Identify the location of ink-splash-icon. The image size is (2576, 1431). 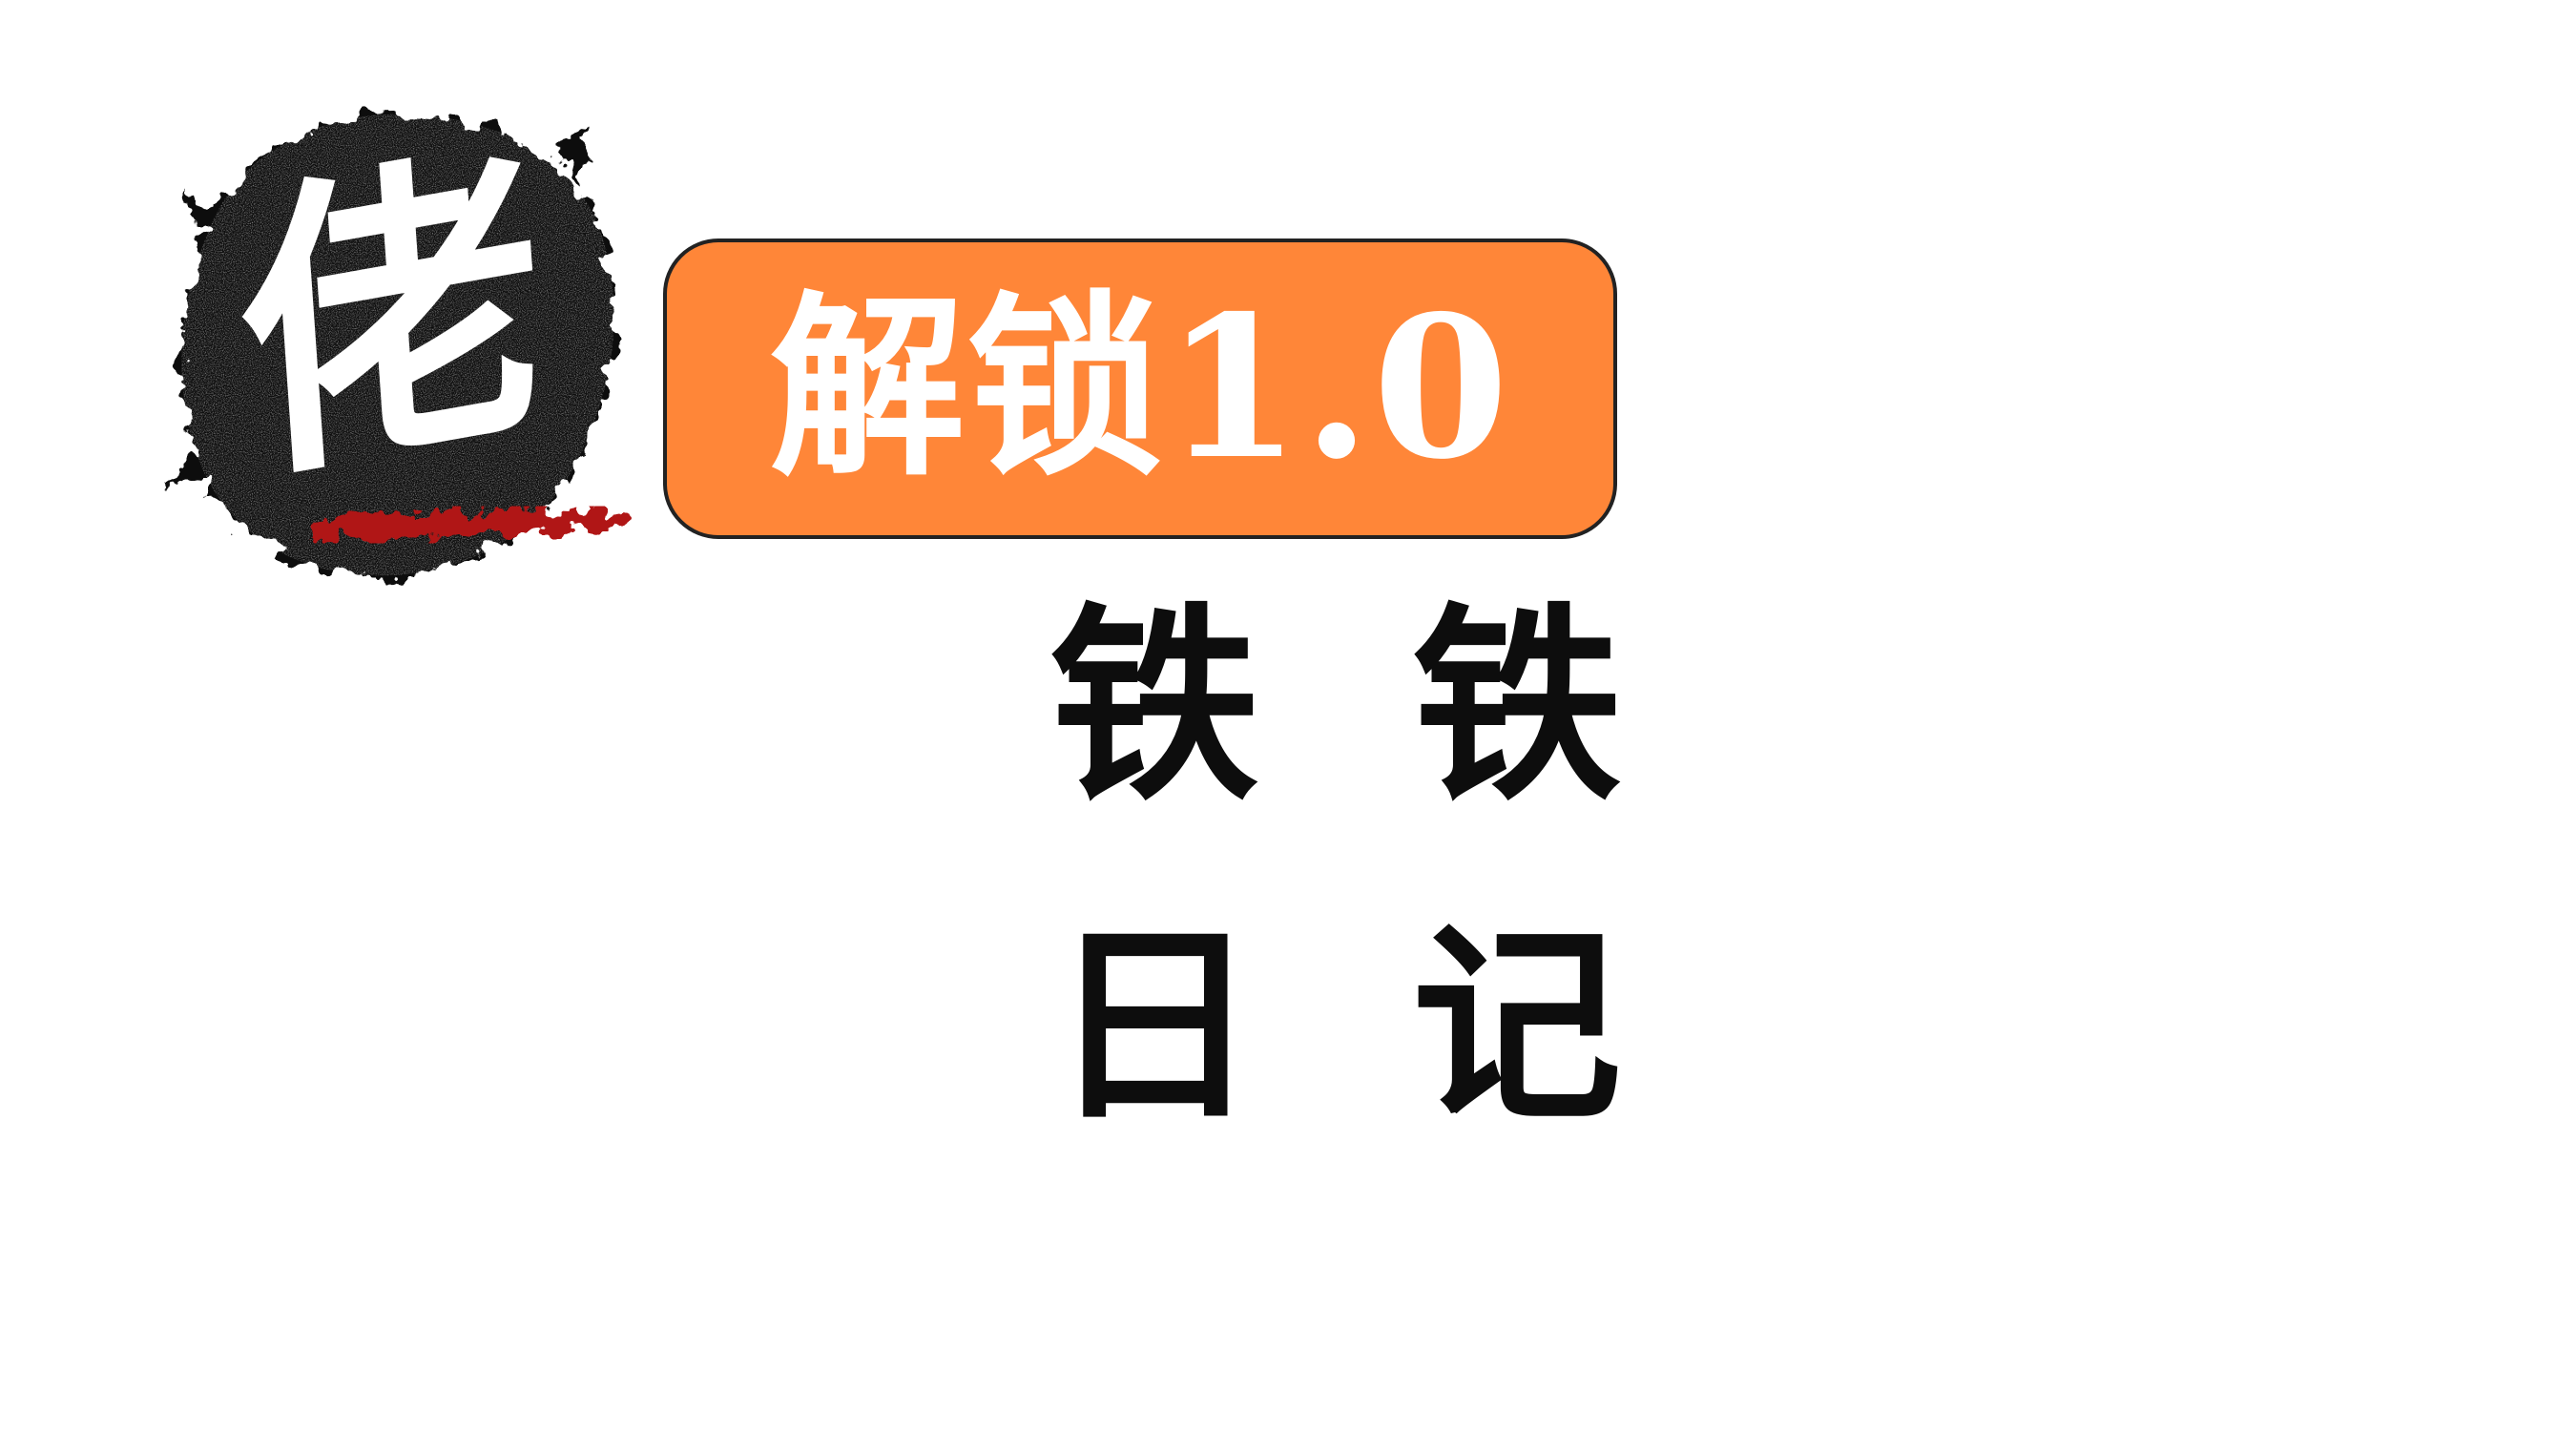
(393, 345).